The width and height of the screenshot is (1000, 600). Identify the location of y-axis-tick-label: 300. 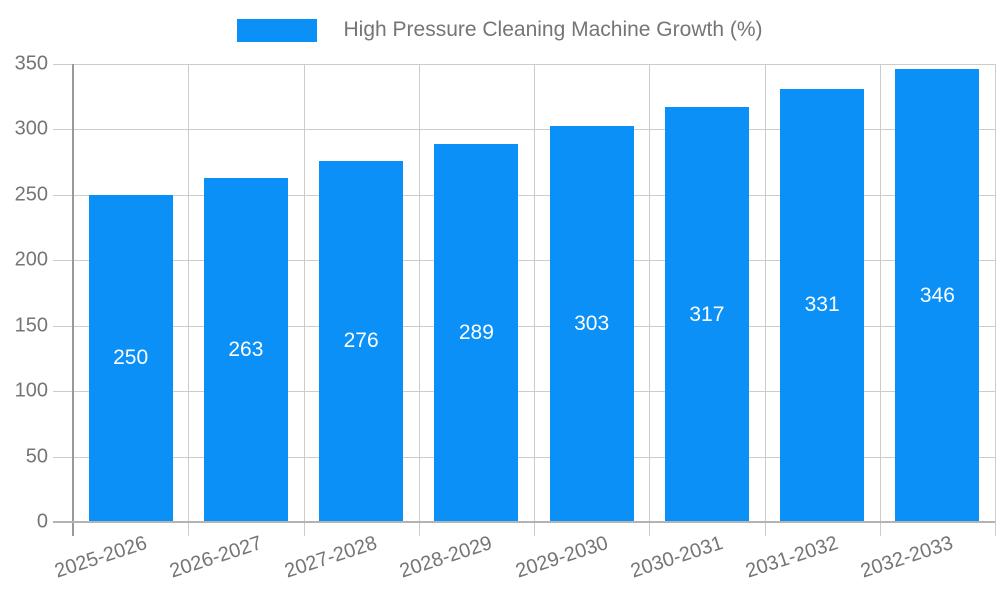
(31, 128).